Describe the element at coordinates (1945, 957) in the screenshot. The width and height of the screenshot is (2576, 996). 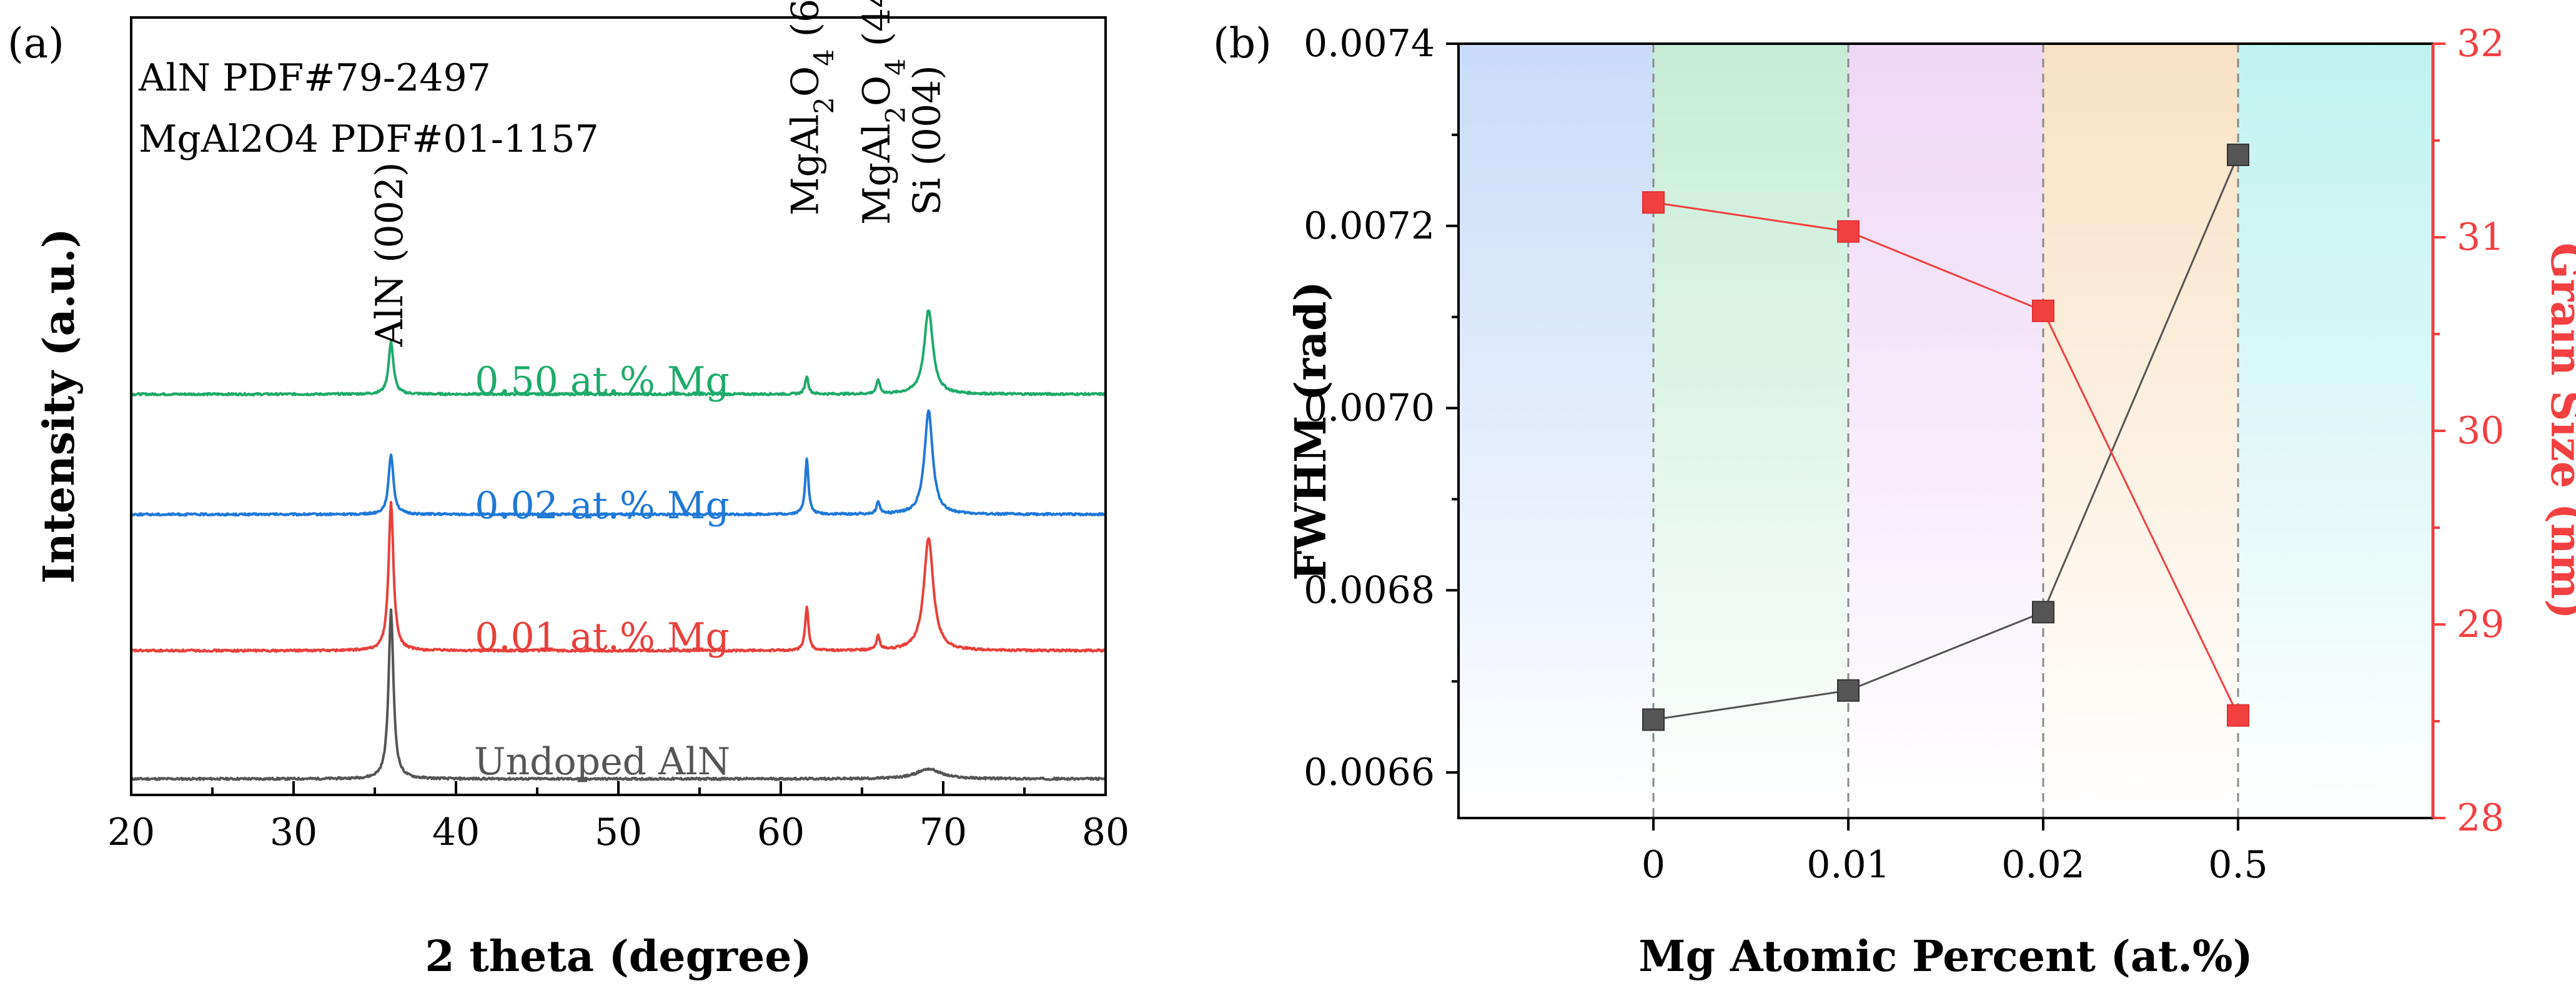
I see `panel-b-x-axis-title: Mg Atomic Percent (at.%)` at that location.